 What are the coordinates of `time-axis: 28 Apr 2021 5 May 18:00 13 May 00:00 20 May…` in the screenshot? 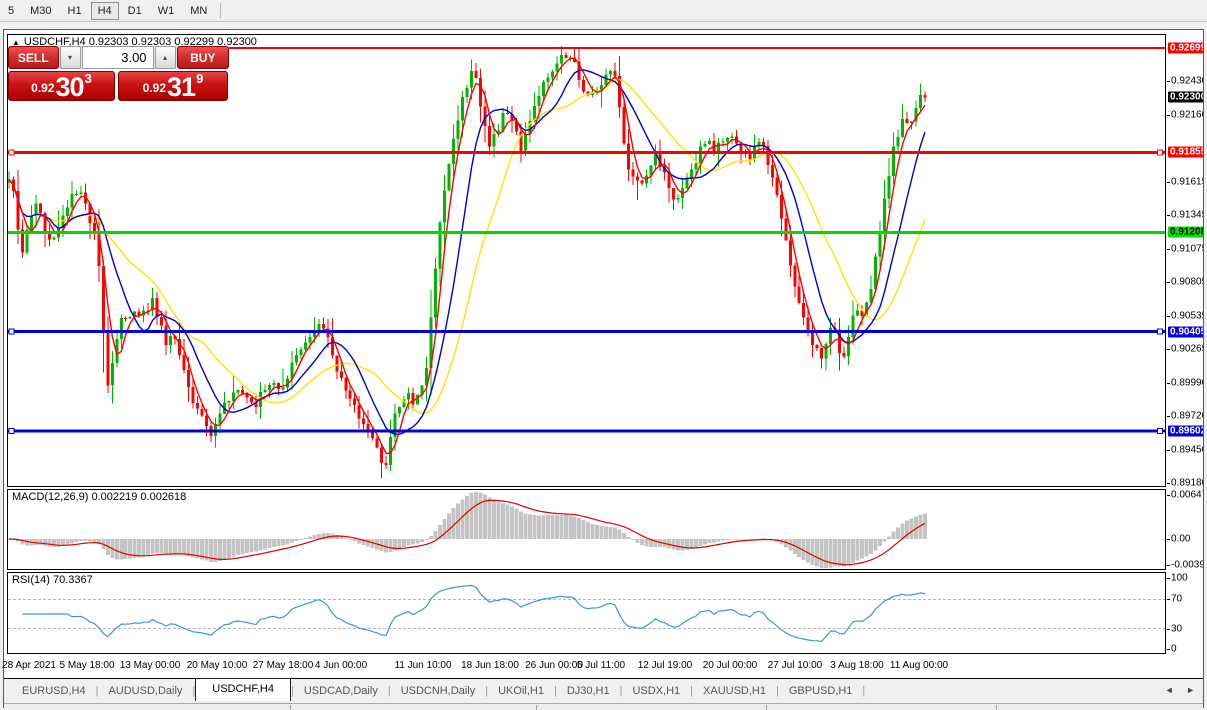 It's located at (584, 666).